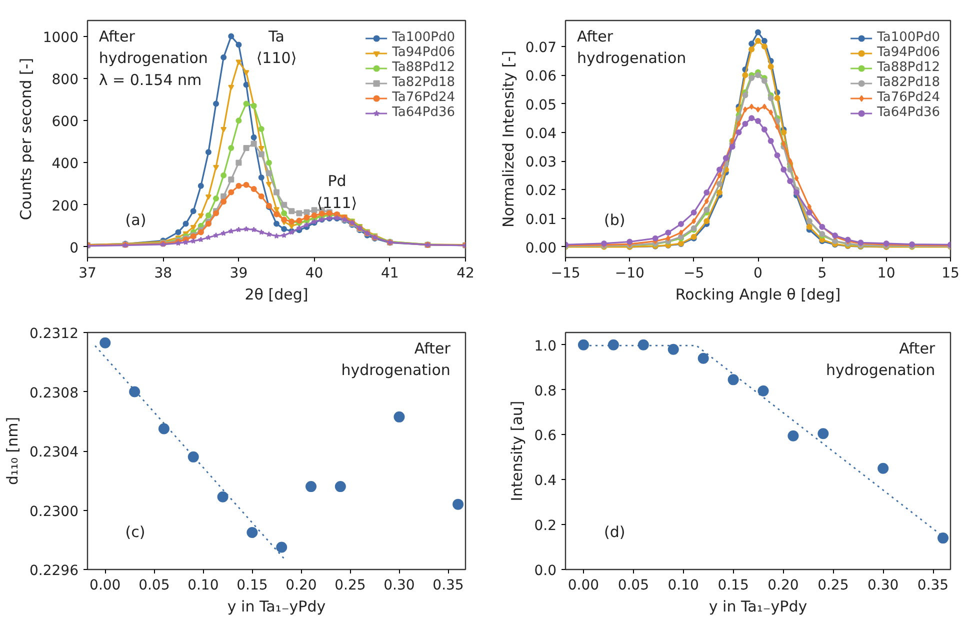 The height and width of the screenshot is (625, 970). Describe the element at coordinates (615, 220) in the screenshot. I see `annotation: (b)` at that location.